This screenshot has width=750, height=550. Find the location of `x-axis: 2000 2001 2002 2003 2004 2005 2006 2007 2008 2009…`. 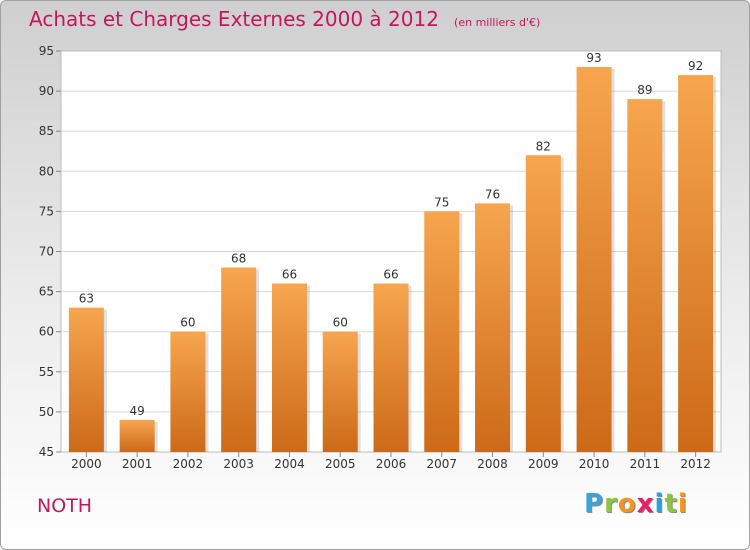

x-axis: 2000 2001 2002 2003 2004 2005 2006 2007 2008 2009… is located at coordinates (391, 461).